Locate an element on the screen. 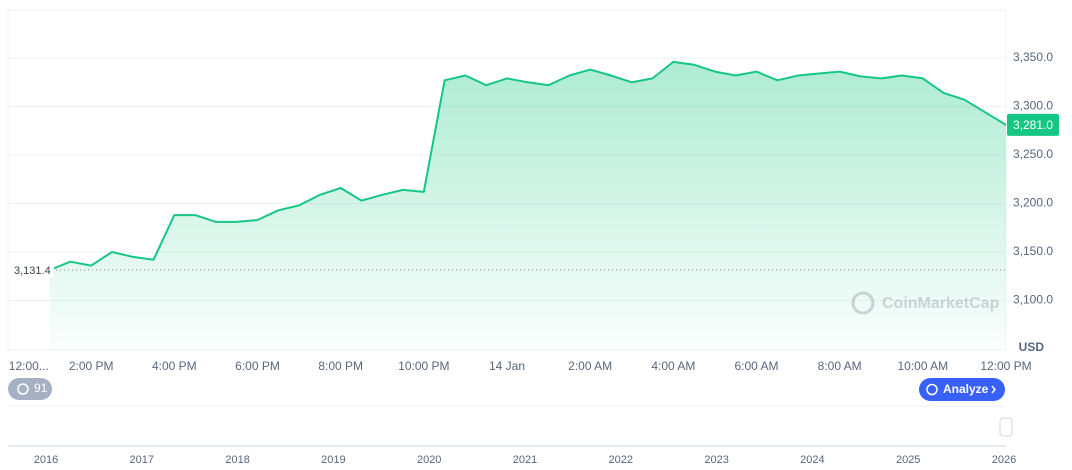 This screenshot has width=1072, height=470. watermark: CoinMarketCap is located at coordinates (925, 303).